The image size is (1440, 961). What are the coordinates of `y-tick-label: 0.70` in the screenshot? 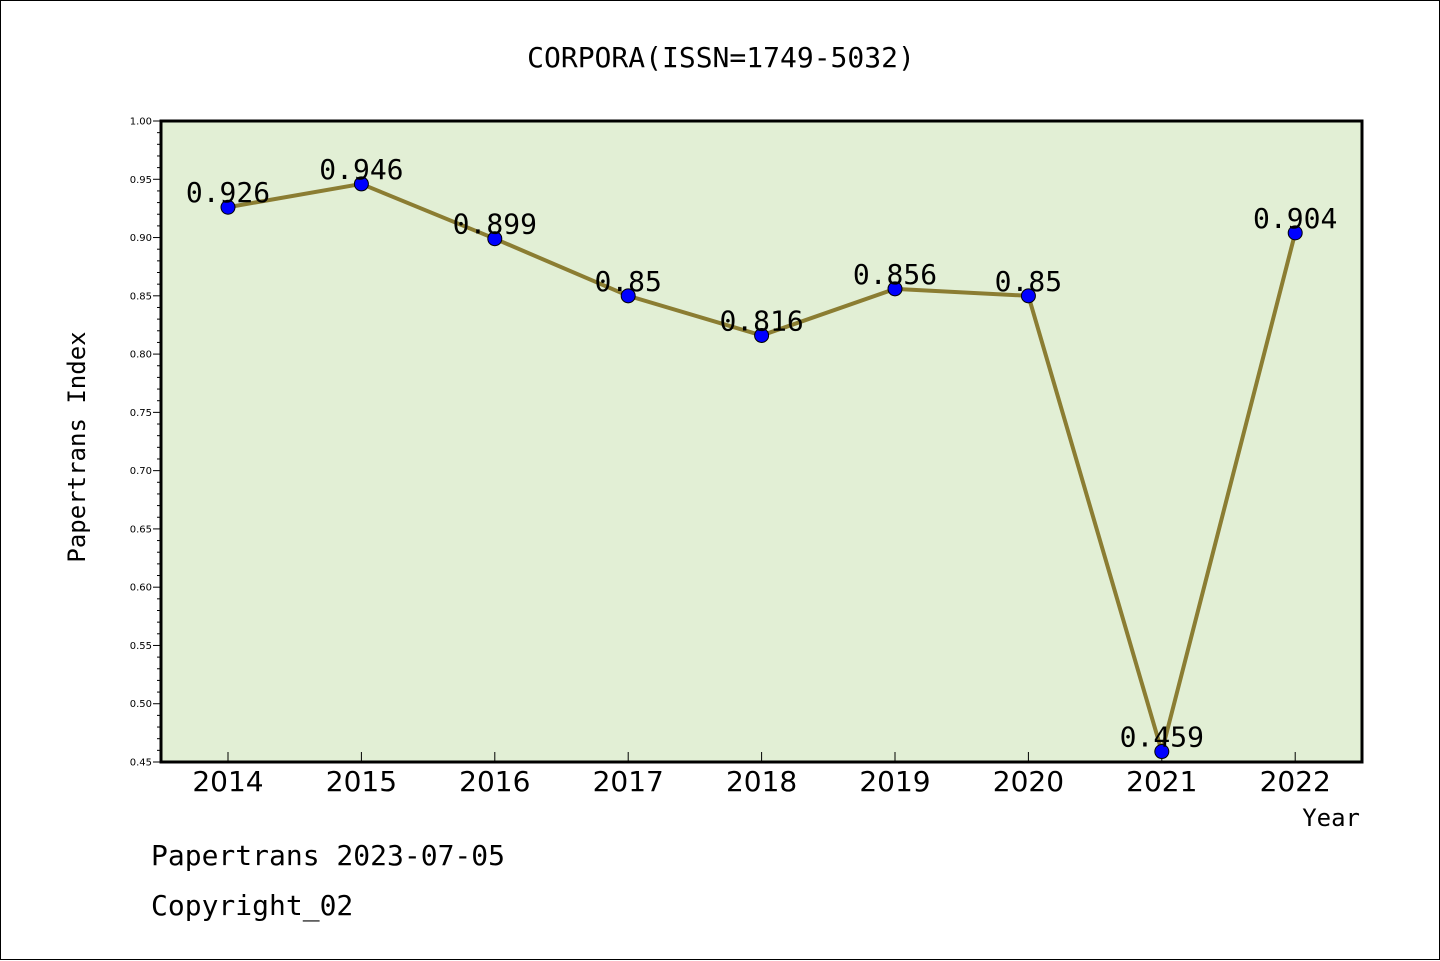 It's located at (141, 471).